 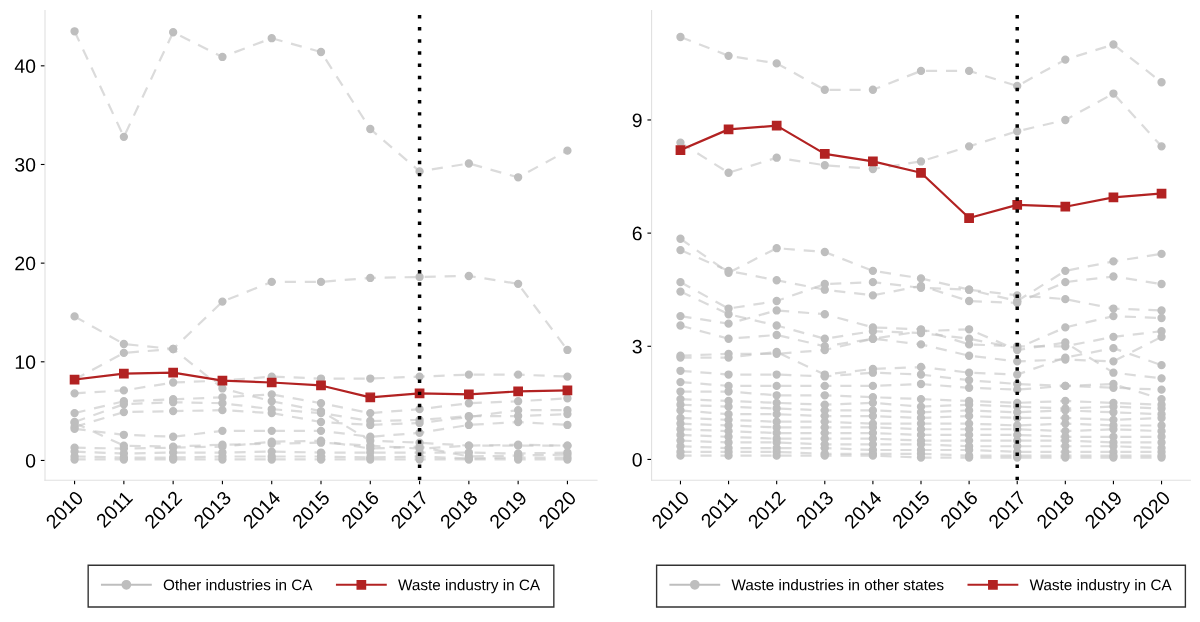 What do you see at coordinates (637, 233) in the screenshot?
I see `y-tick-label: 6` at bounding box center [637, 233].